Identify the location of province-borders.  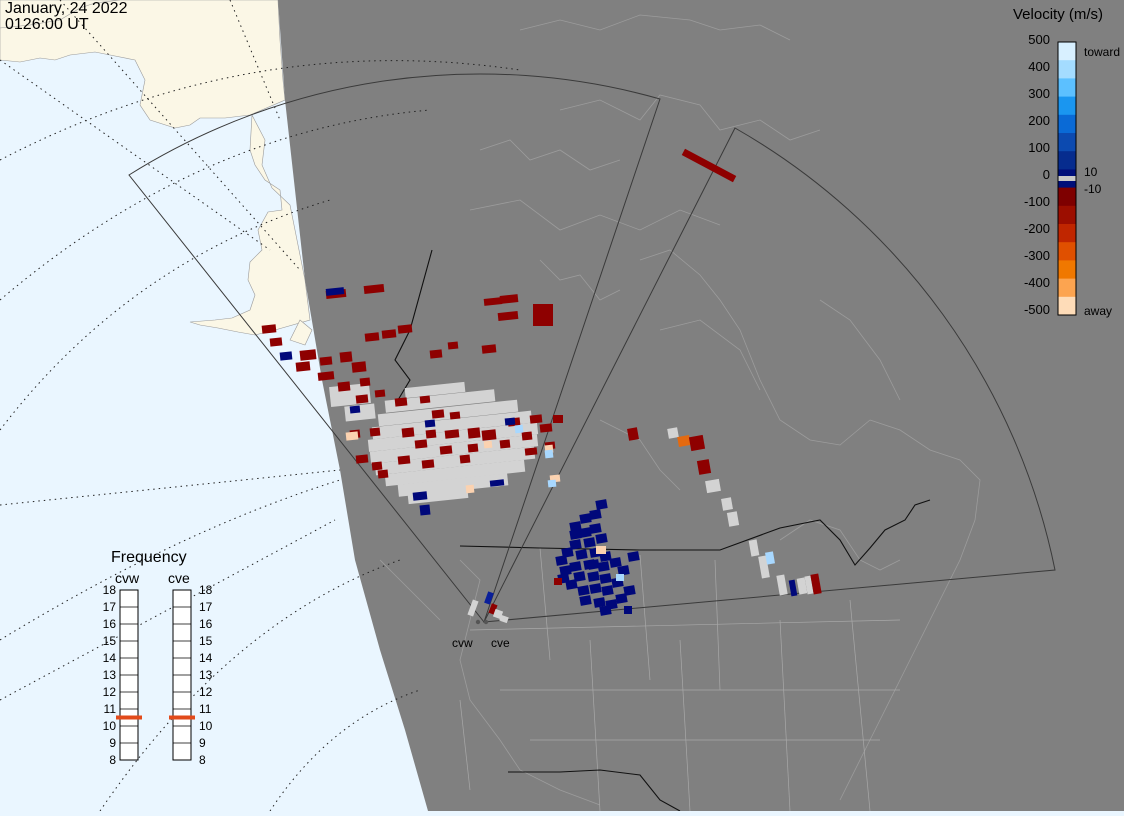
(680, 679).